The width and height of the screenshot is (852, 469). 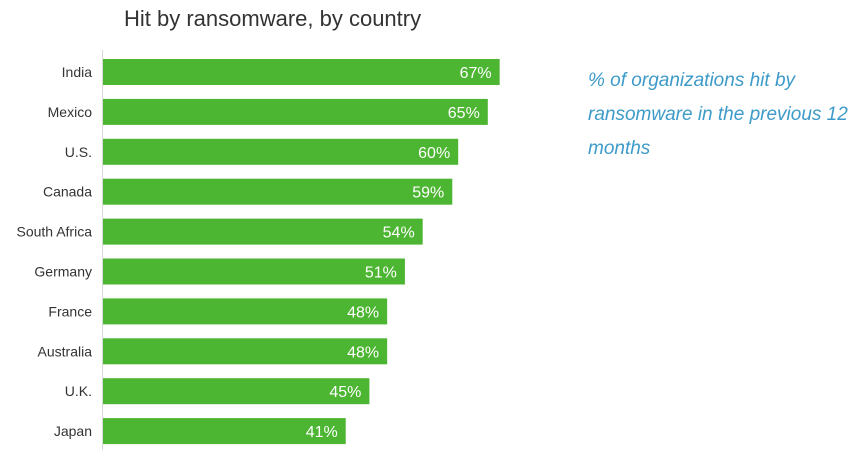 I want to click on category-label-canada: Canada, so click(x=67, y=192).